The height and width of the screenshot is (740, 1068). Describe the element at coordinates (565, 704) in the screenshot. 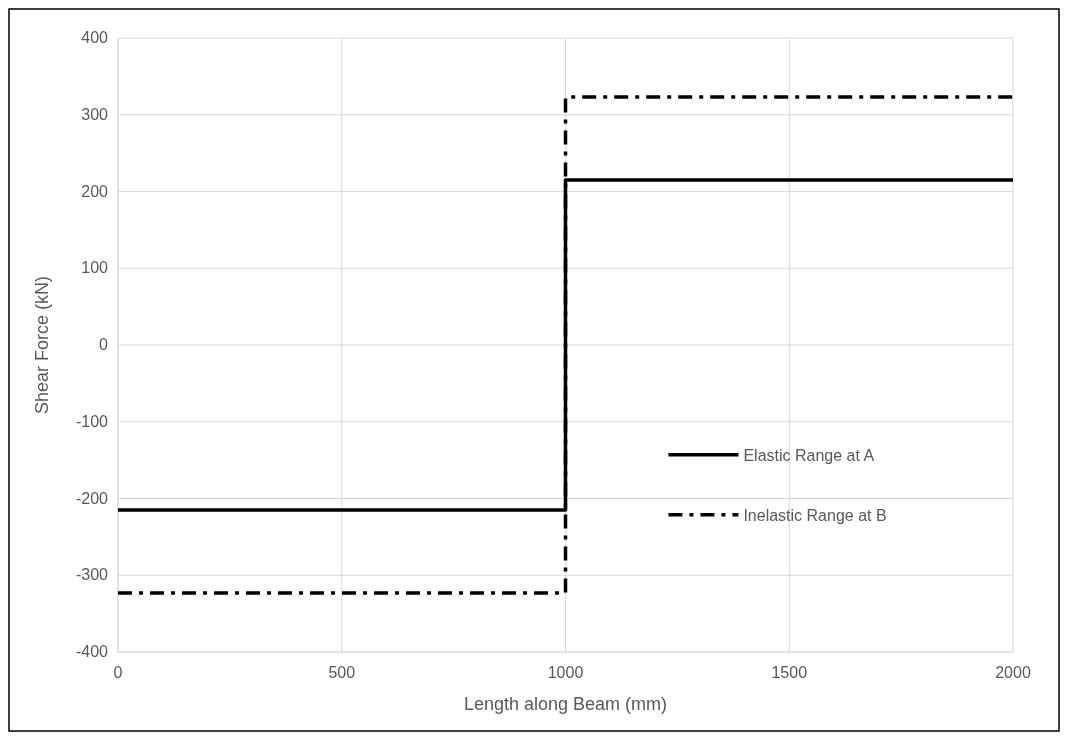

I see `x-axis-title: Length along Beam (mm)` at that location.